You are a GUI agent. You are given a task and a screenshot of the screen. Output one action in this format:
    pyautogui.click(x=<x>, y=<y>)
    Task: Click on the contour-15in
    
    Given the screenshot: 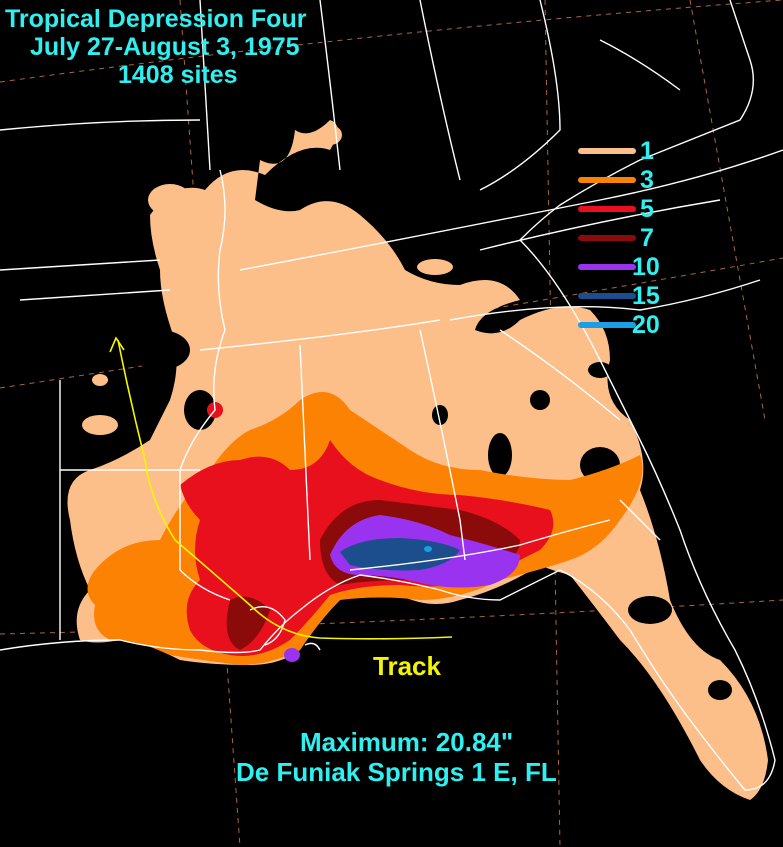 What is the action you would take?
    pyautogui.click(x=400, y=554)
    